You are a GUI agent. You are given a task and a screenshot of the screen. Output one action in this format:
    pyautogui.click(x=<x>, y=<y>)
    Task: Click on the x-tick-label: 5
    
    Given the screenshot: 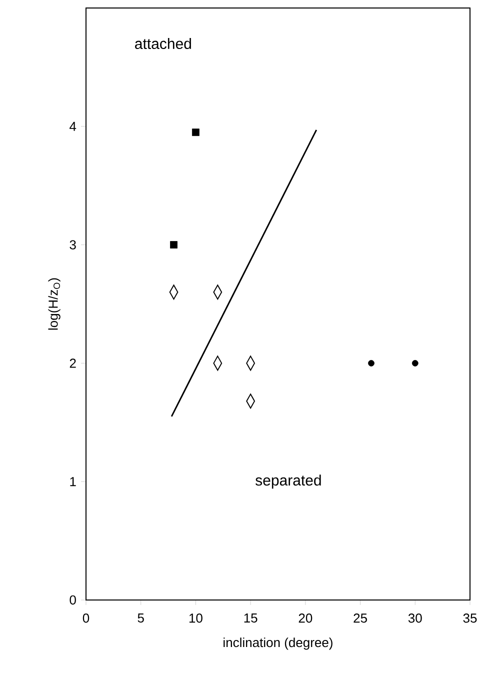 What is the action you would take?
    pyautogui.click(x=141, y=618)
    